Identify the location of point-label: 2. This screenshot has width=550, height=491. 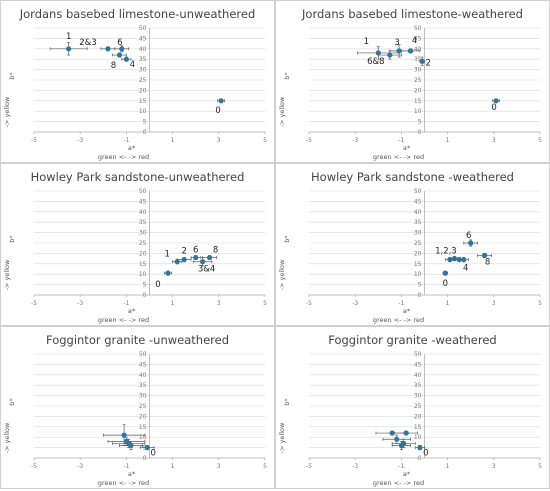
(183, 252).